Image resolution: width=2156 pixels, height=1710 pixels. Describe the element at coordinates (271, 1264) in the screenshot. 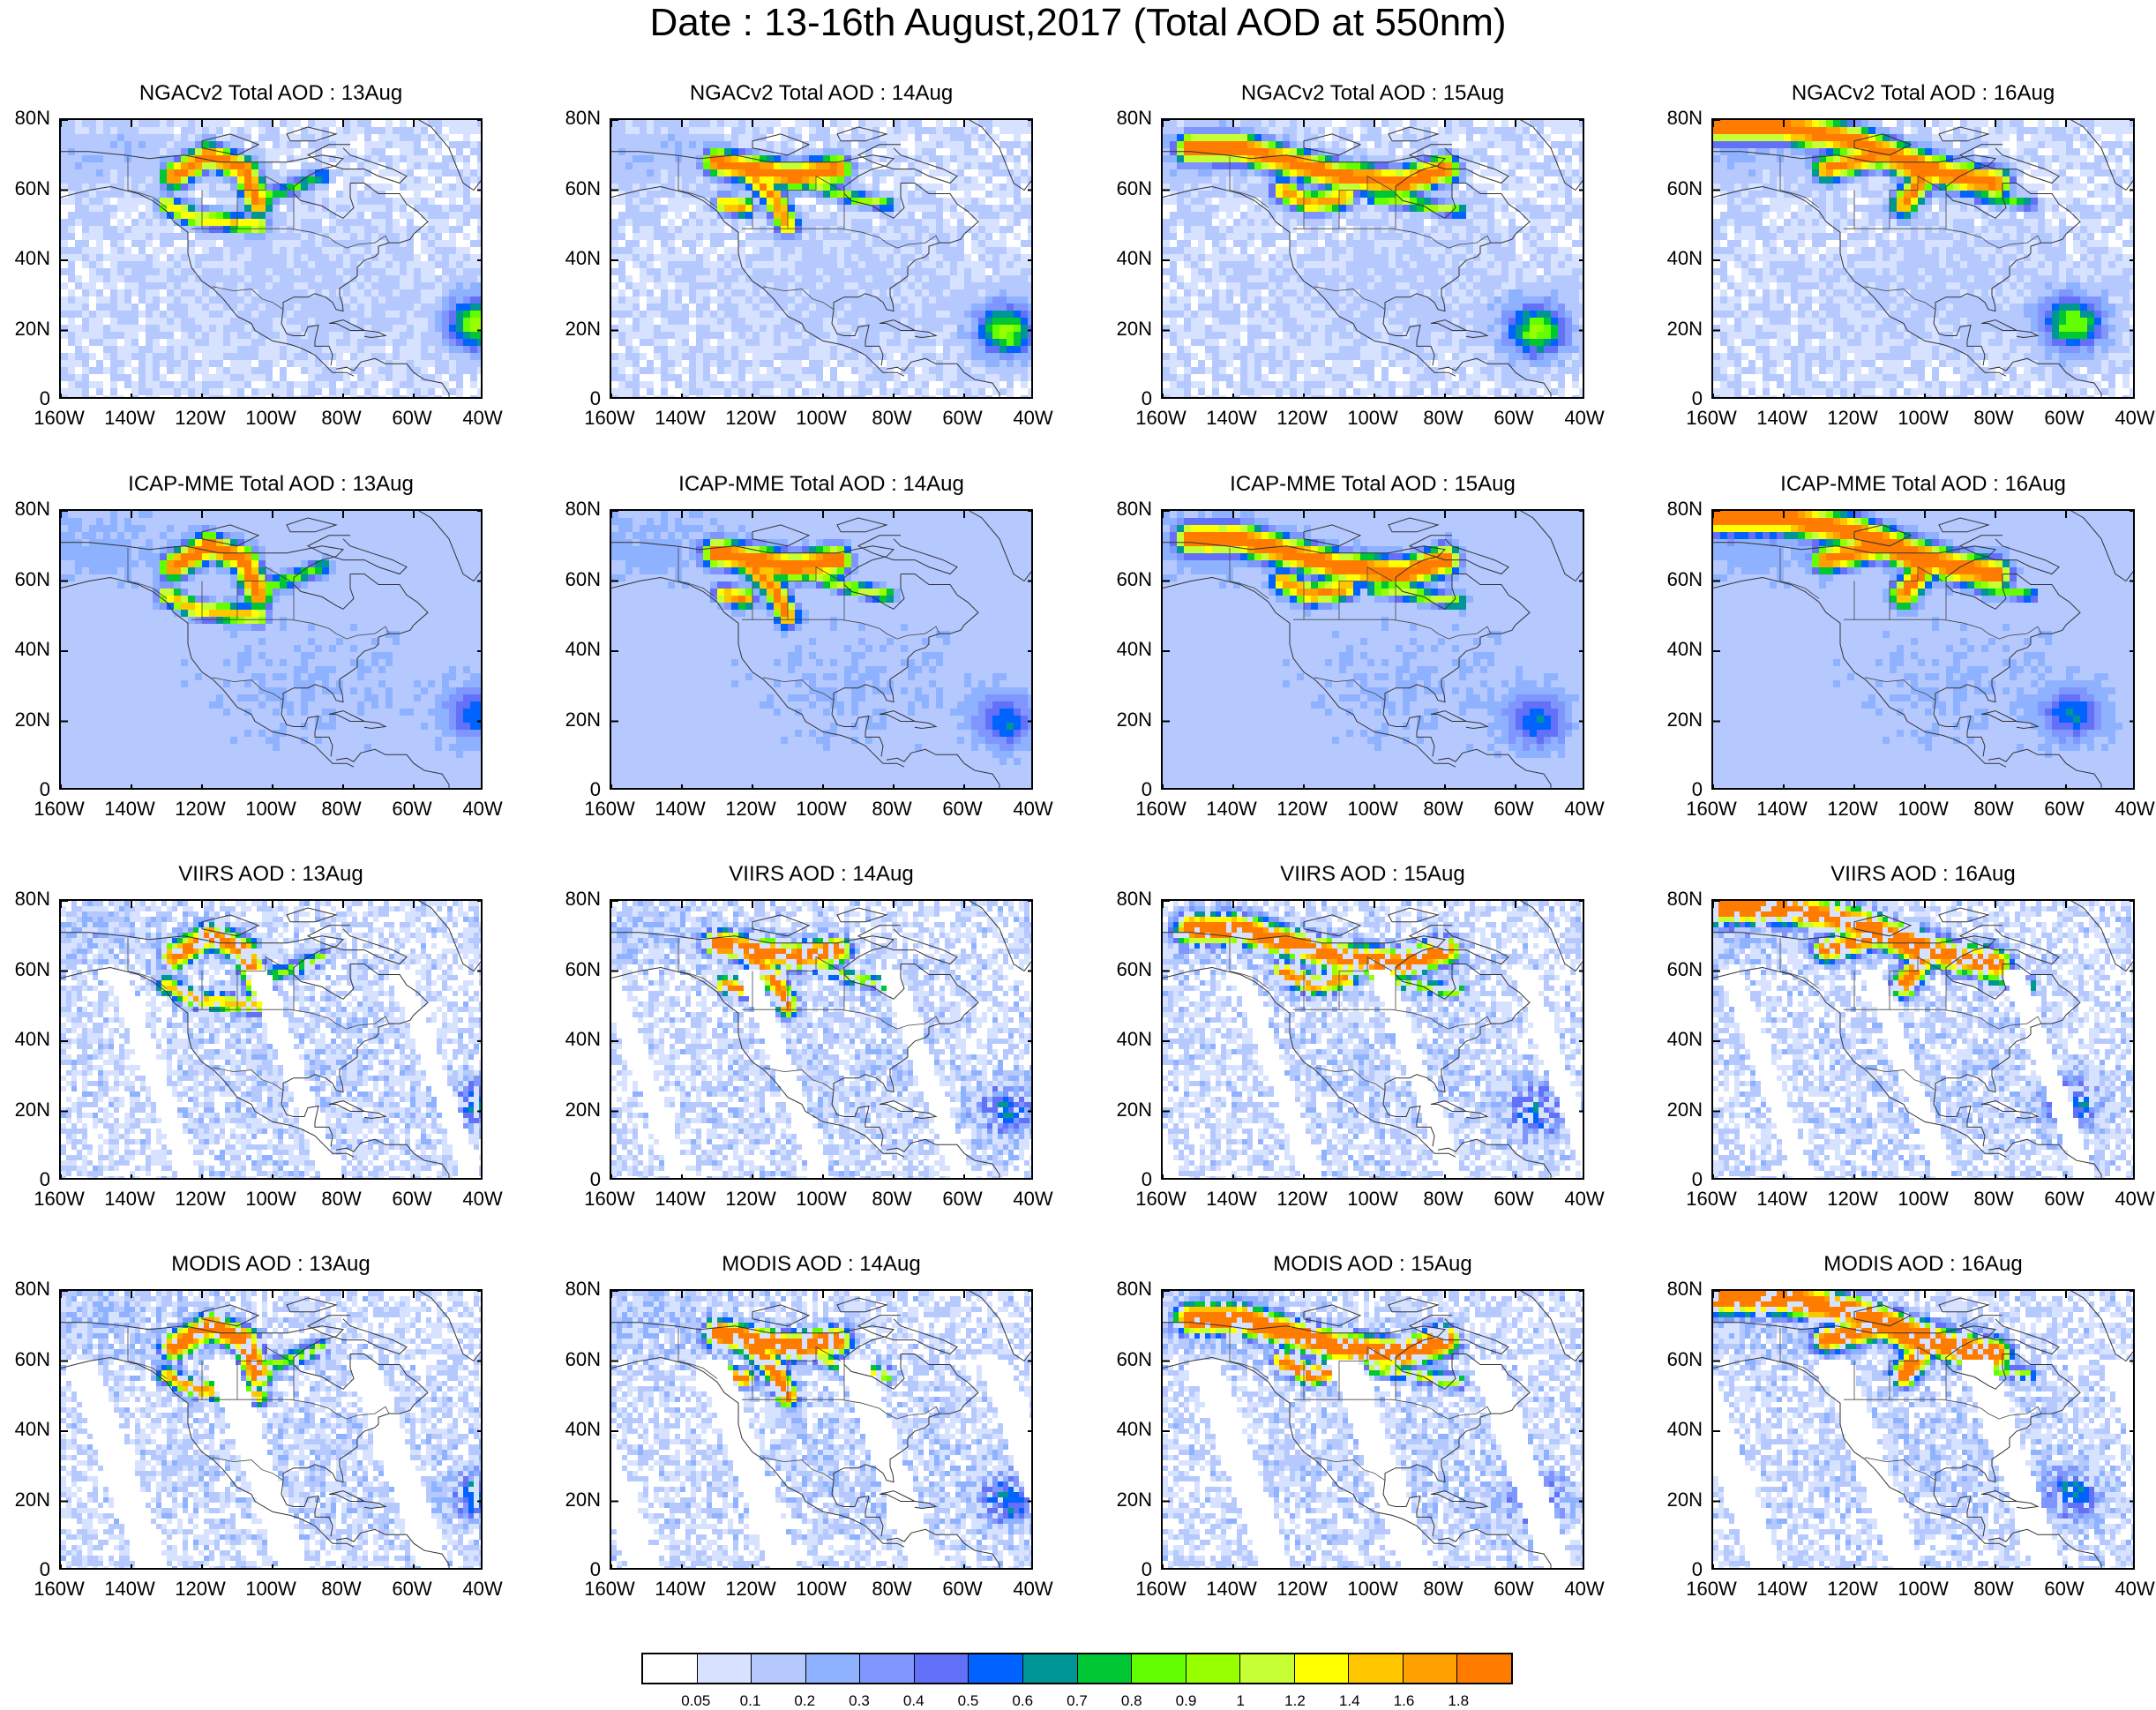

I see `panel-title: MODIS AOD : 13Aug` at that location.